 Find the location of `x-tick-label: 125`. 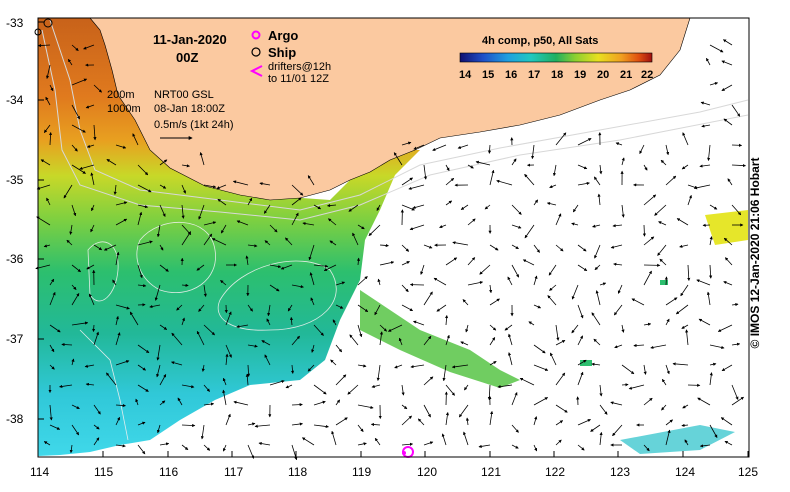

x-tick-label: 125 is located at coordinates (748, 472).